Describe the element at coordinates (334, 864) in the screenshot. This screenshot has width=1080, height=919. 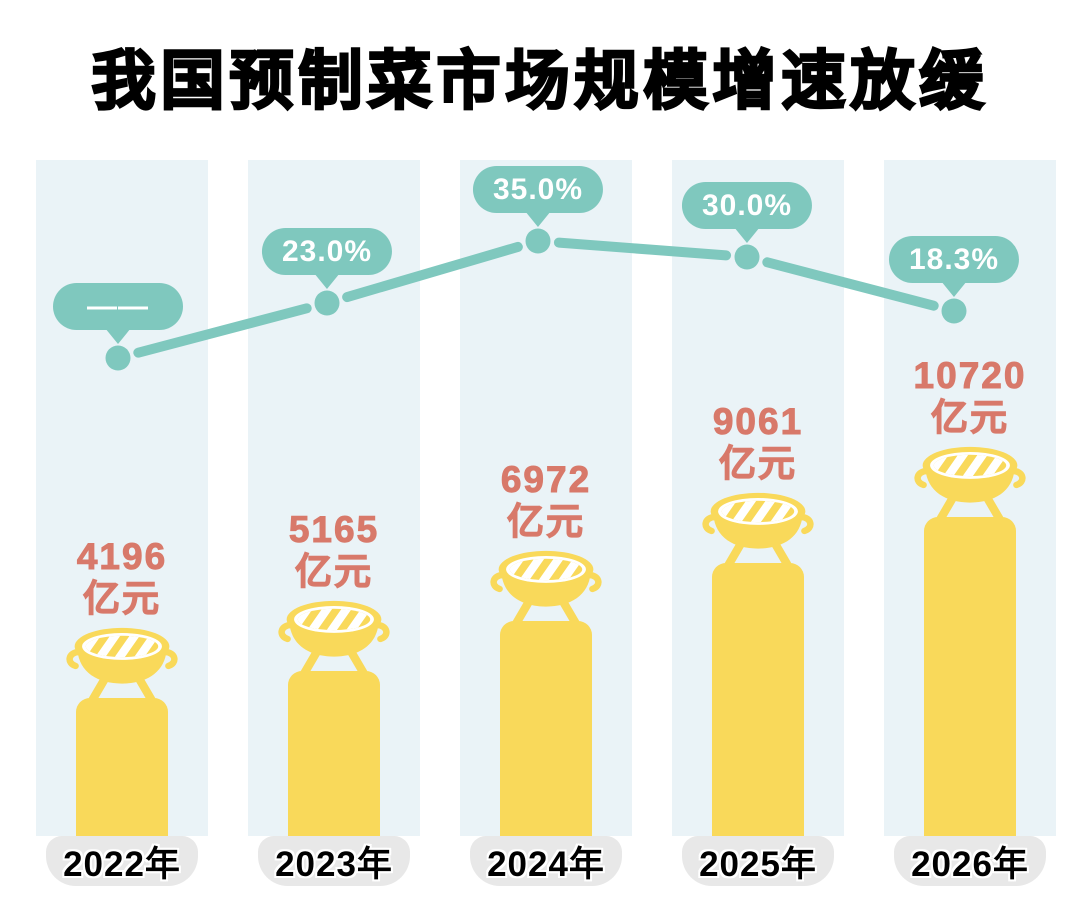
I see `year-label: 2023年` at that location.